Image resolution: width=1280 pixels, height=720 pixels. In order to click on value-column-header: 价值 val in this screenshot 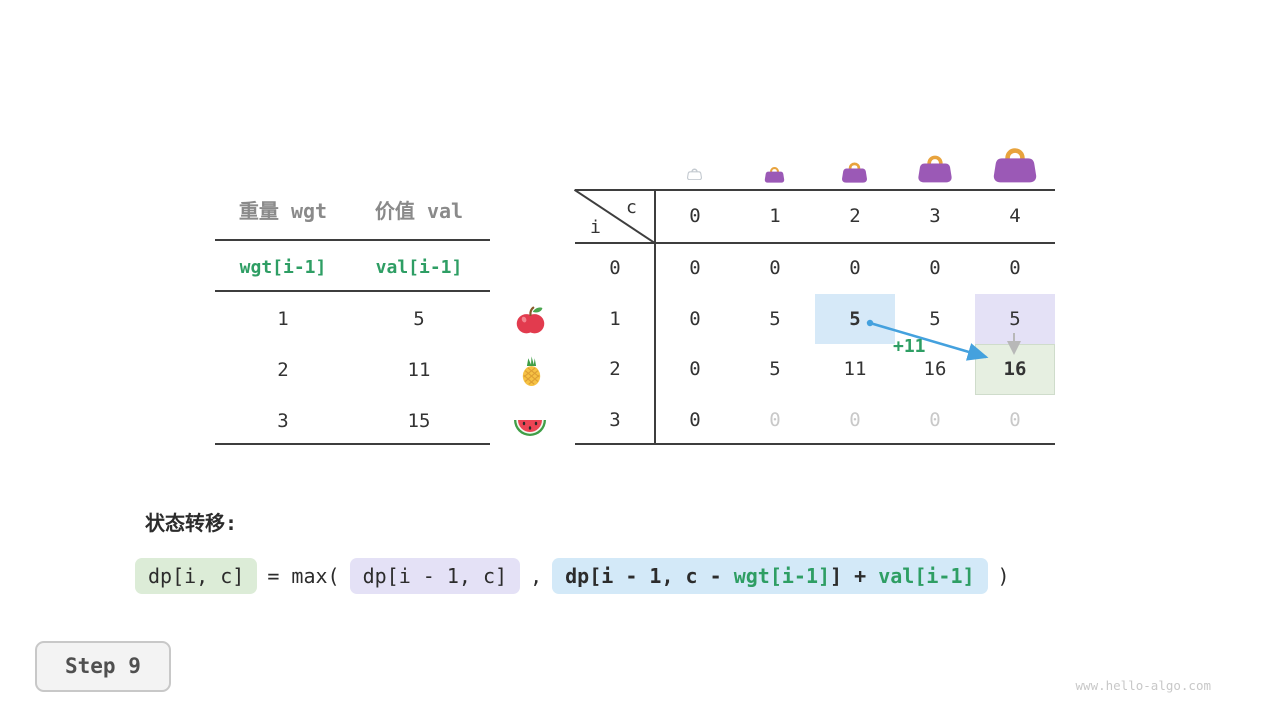, I will do `click(419, 211)`.